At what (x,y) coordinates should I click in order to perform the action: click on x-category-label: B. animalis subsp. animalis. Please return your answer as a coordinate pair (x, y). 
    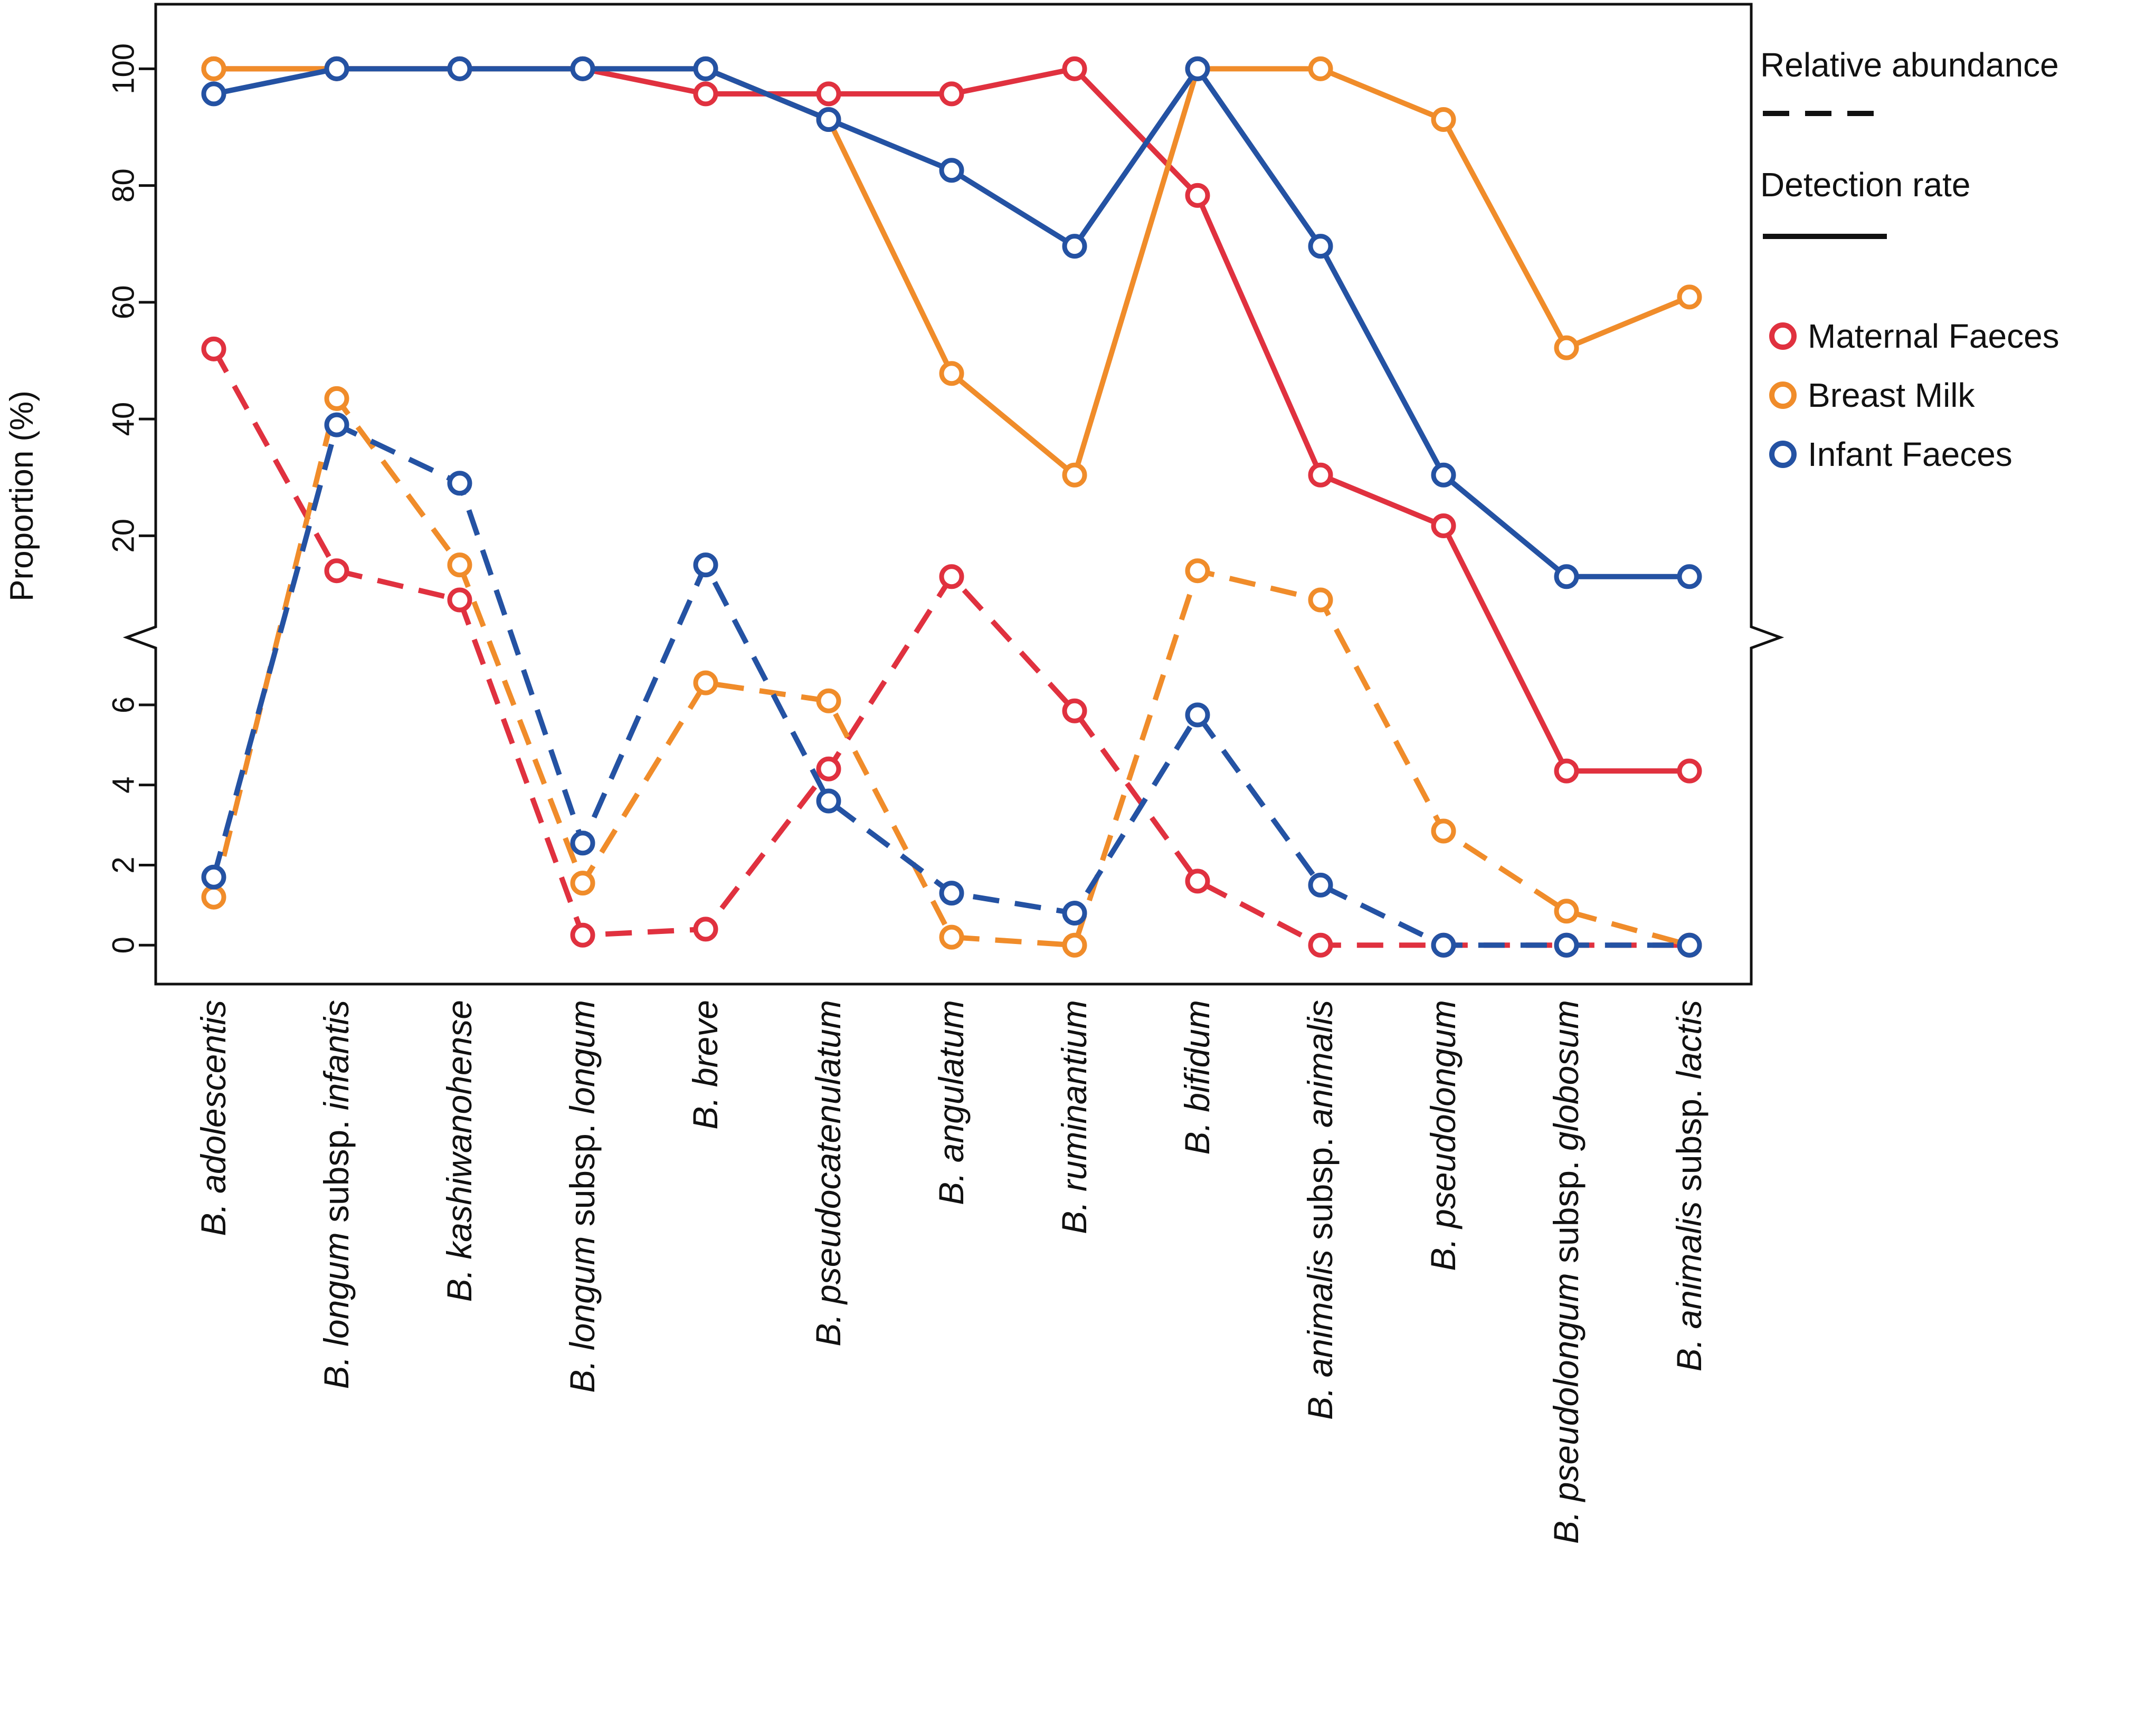
    Looking at the image, I should click on (1320, 1210).